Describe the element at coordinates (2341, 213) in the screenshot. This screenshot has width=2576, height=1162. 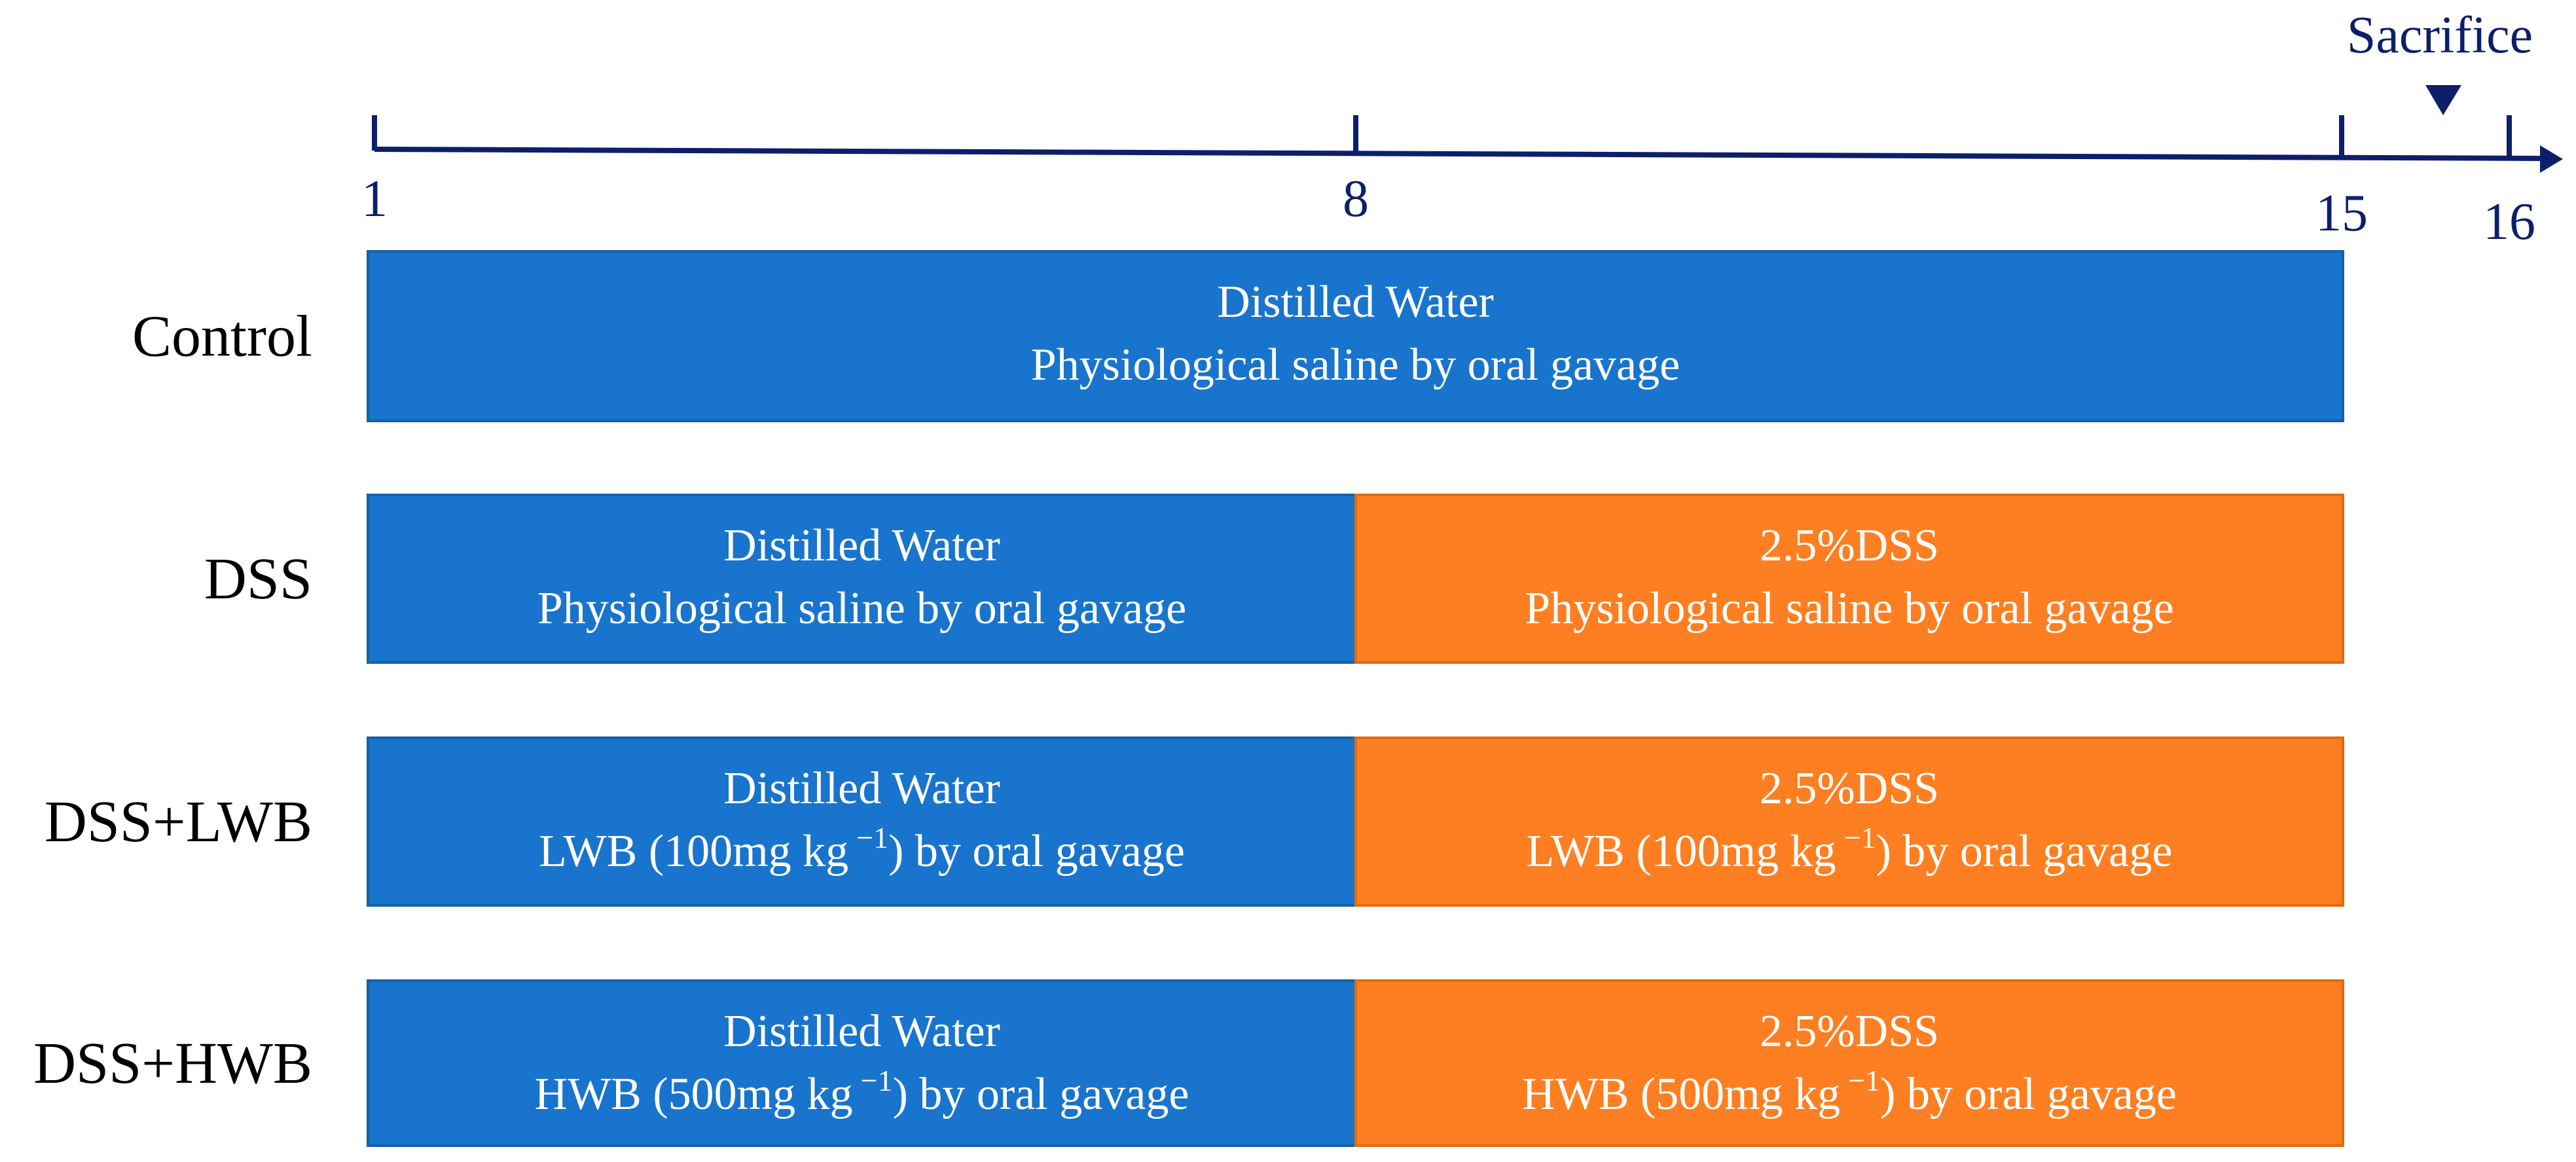
I see `tick-label: 15` at that location.